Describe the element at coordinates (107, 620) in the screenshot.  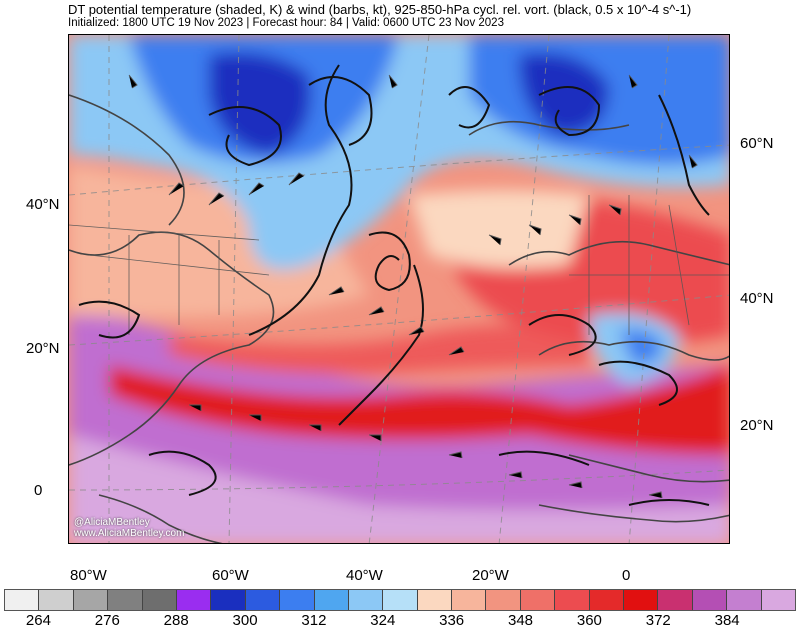
I see `colorbar-label: 276` at that location.